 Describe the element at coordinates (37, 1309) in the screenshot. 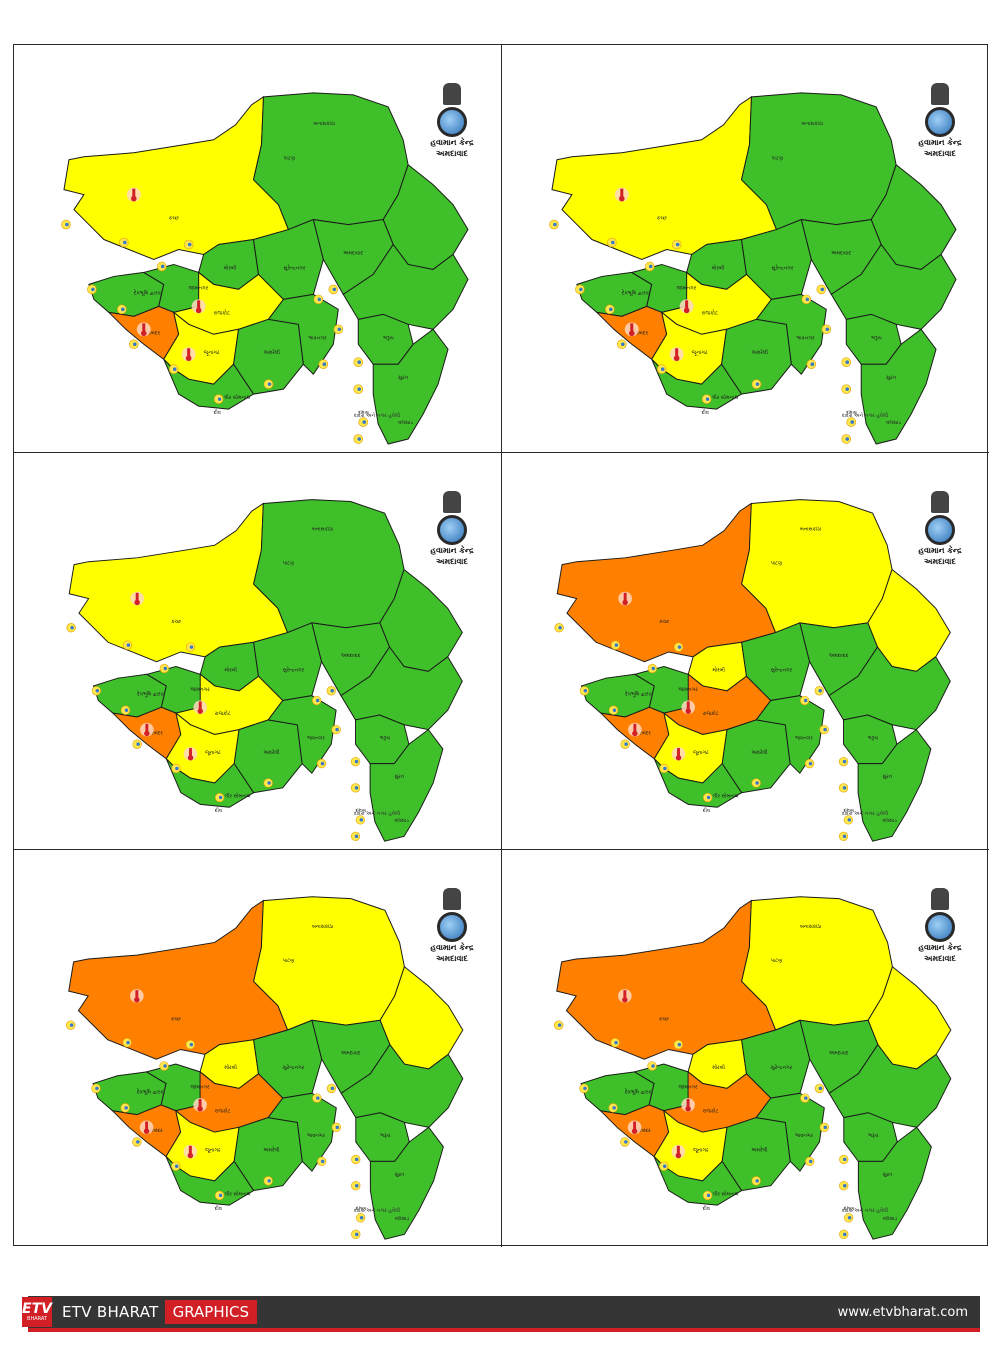

I see `logo-mark: ETV` at that location.